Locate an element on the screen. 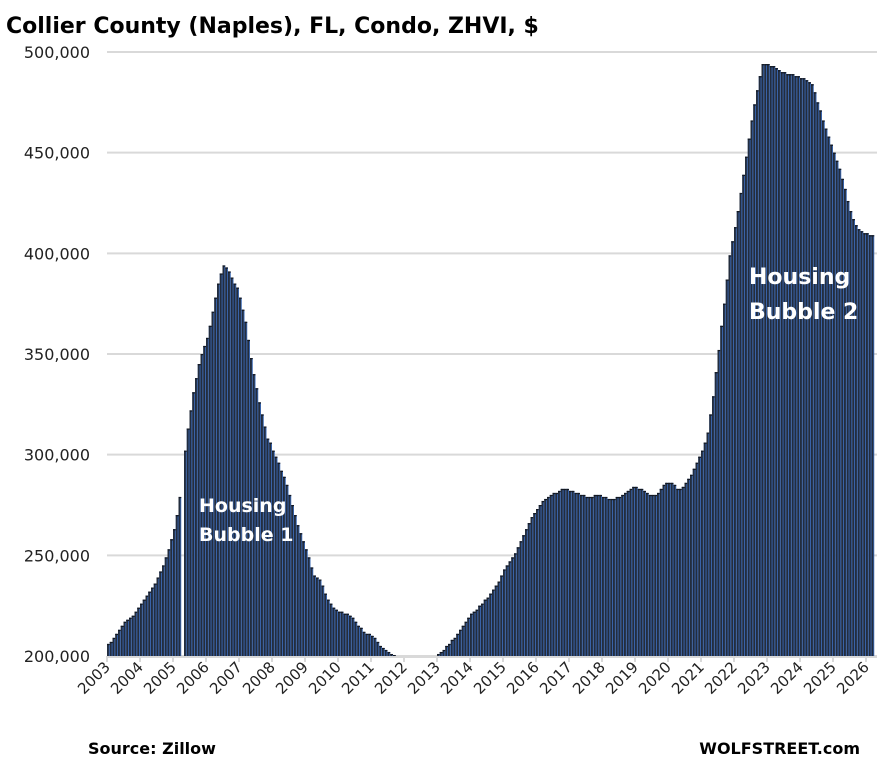 The width and height of the screenshot is (881, 761). x-tick-label: 2026 is located at coordinates (853, 678).